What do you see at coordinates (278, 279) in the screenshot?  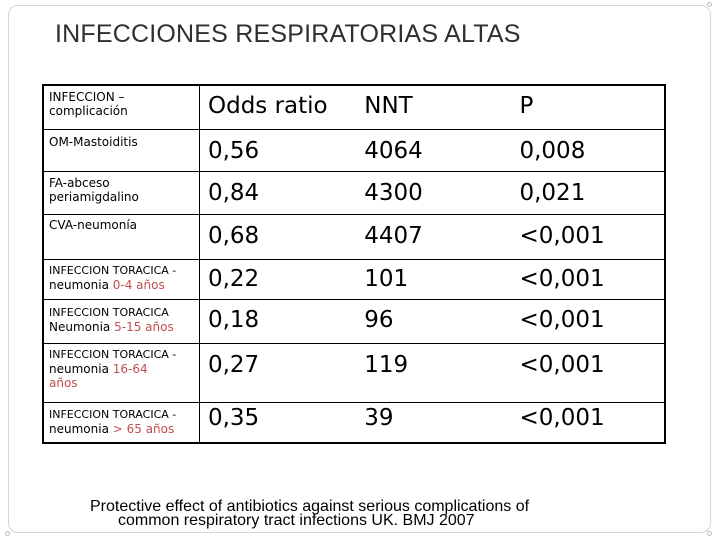 I see `odds-ratio-cell: 0,22` at bounding box center [278, 279].